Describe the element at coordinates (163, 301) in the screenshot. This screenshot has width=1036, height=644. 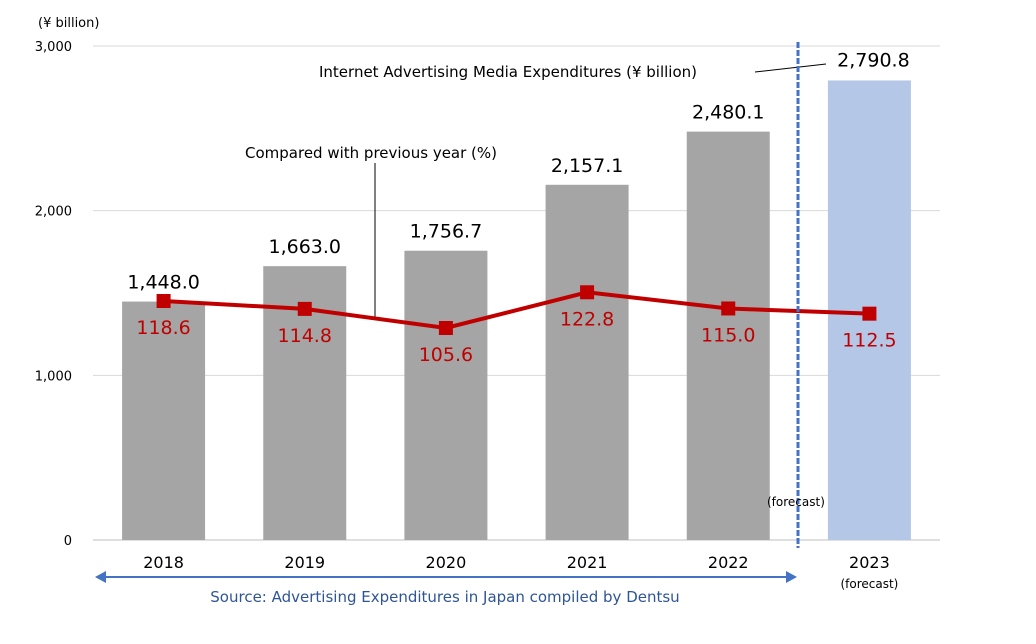
I see `line-marker-2018` at that location.